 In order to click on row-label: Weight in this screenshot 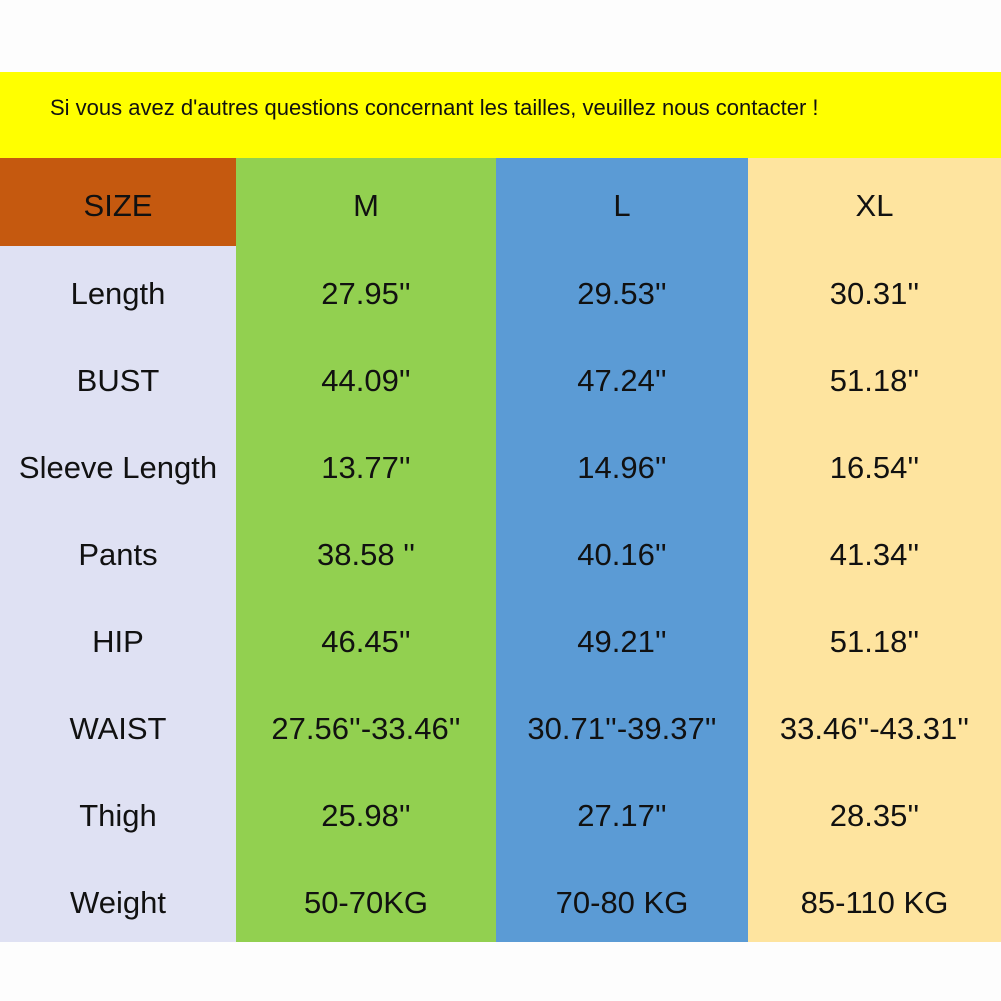, I will do `click(118, 902)`.